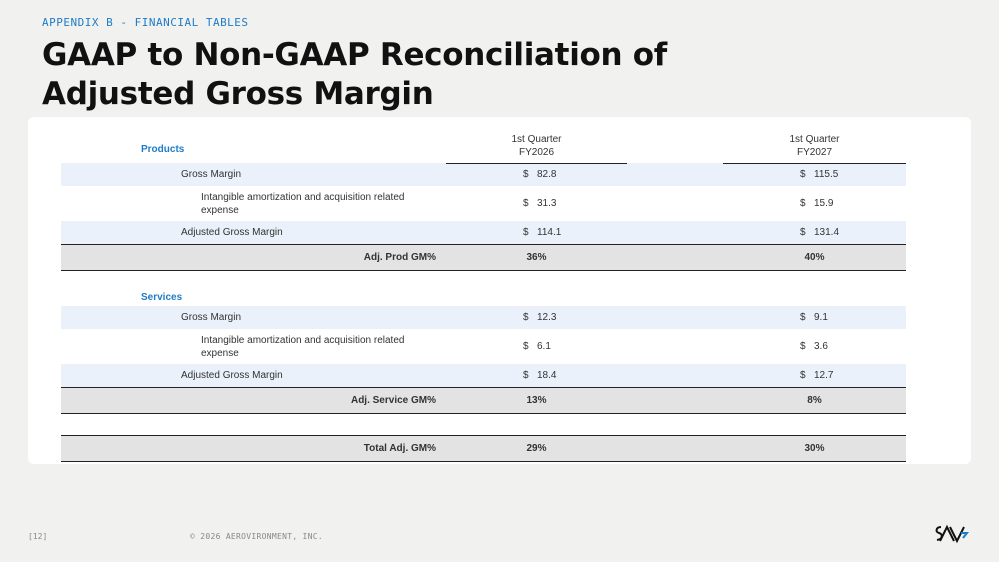 The width and height of the screenshot is (999, 562). What do you see at coordinates (814, 448) in the screenshot?
I see `total-value-q2: 30%` at bounding box center [814, 448].